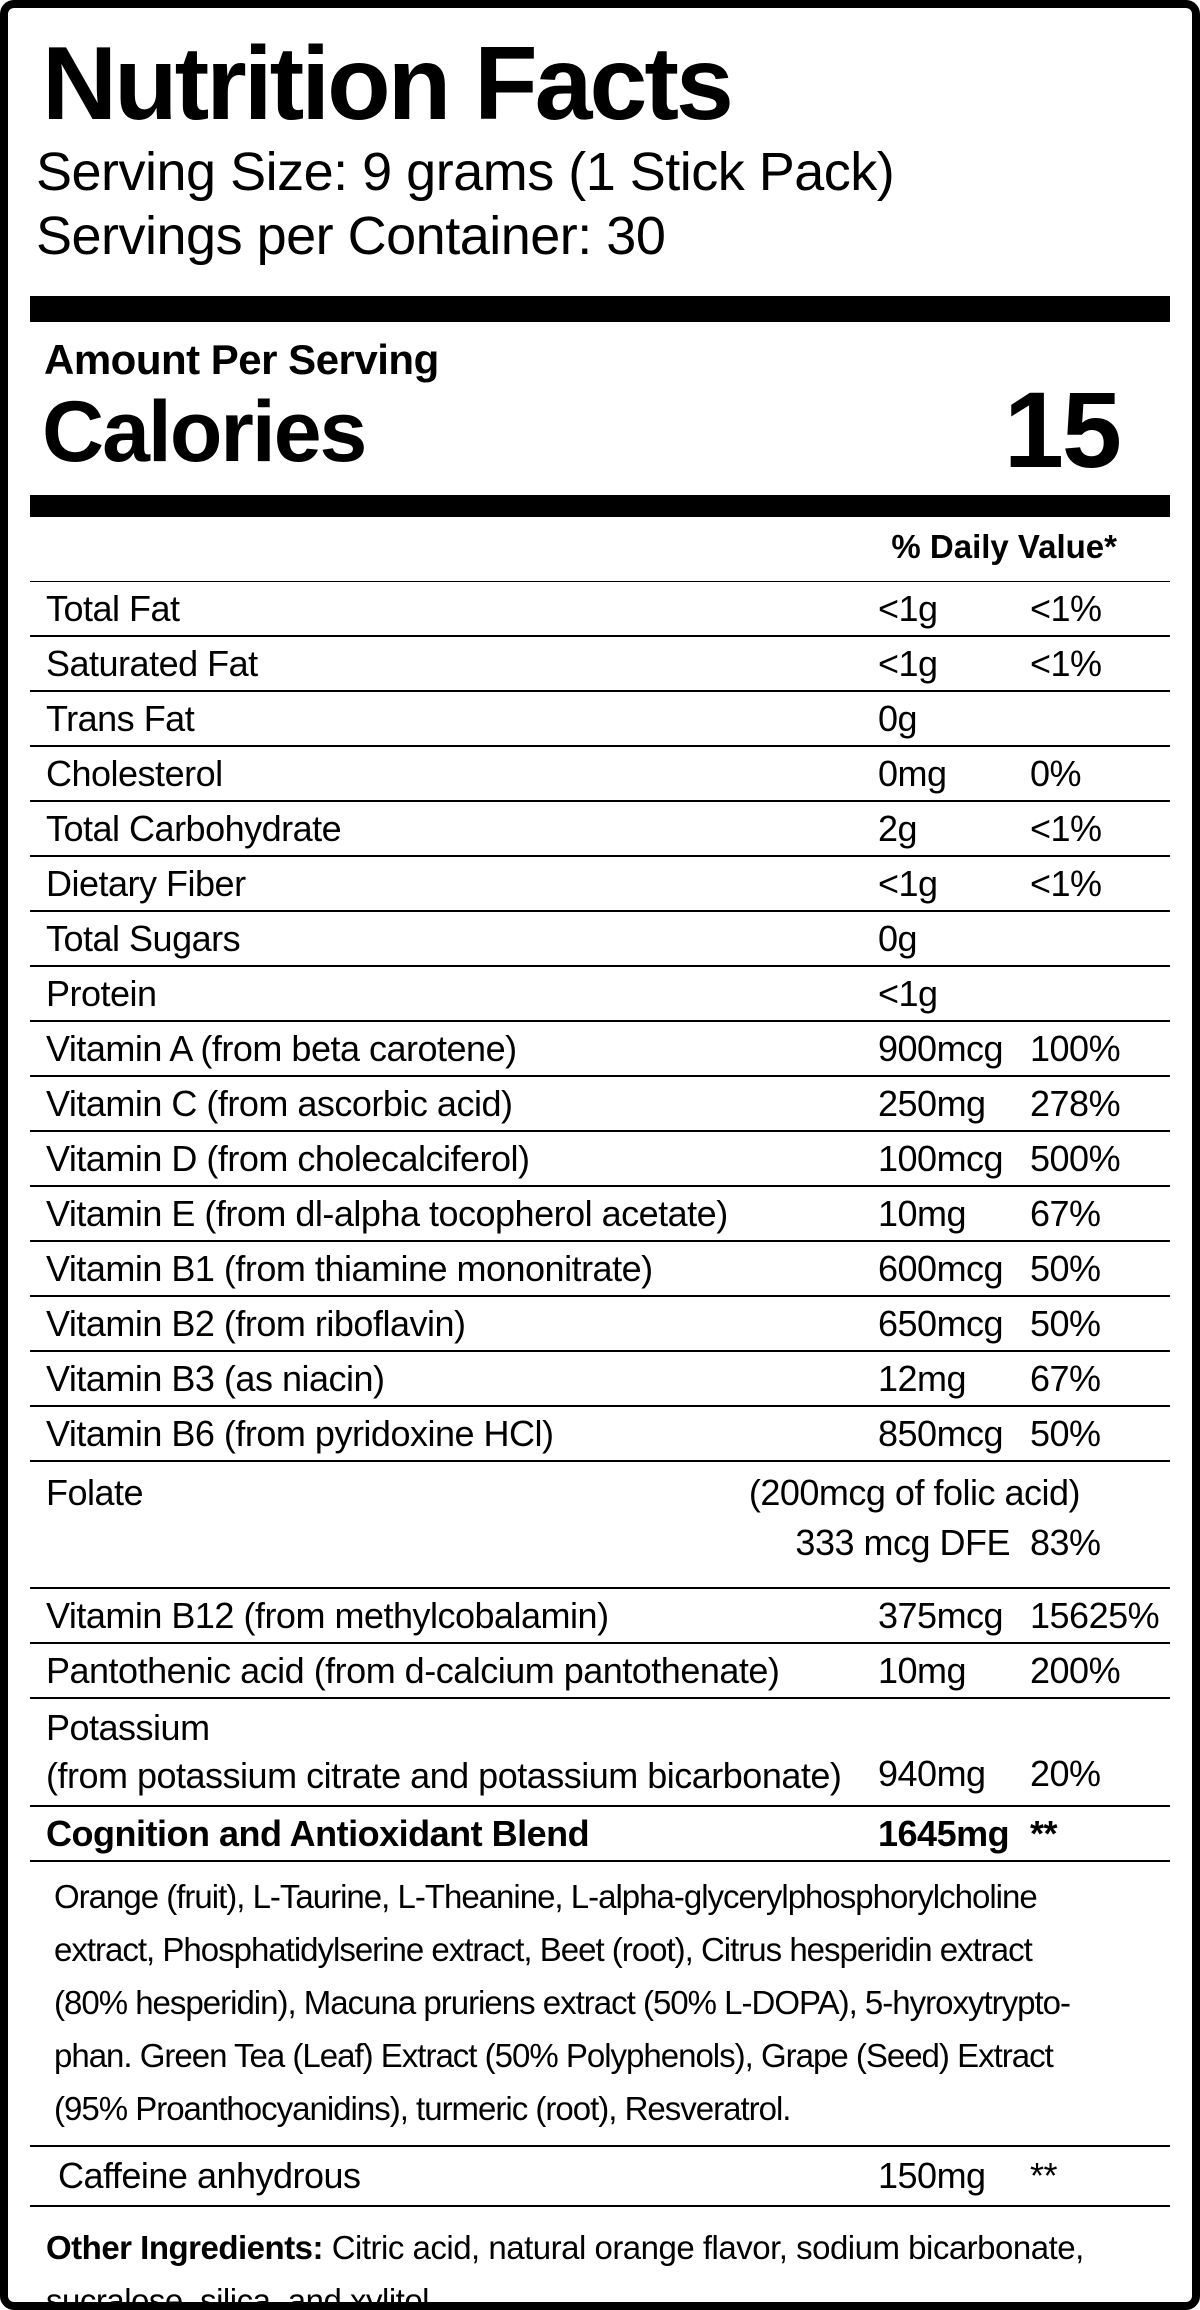 The image size is (1200, 2310). Describe the element at coordinates (600, 430) in the screenshot. I see `calories-row: Calories 15` at that location.